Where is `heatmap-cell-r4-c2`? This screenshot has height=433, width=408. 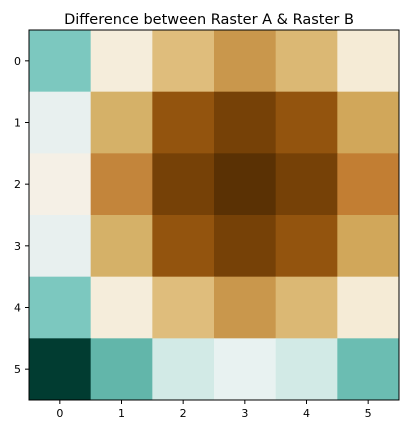 heatmap-cell-r4-c2 is located at coordinates (183, 307).